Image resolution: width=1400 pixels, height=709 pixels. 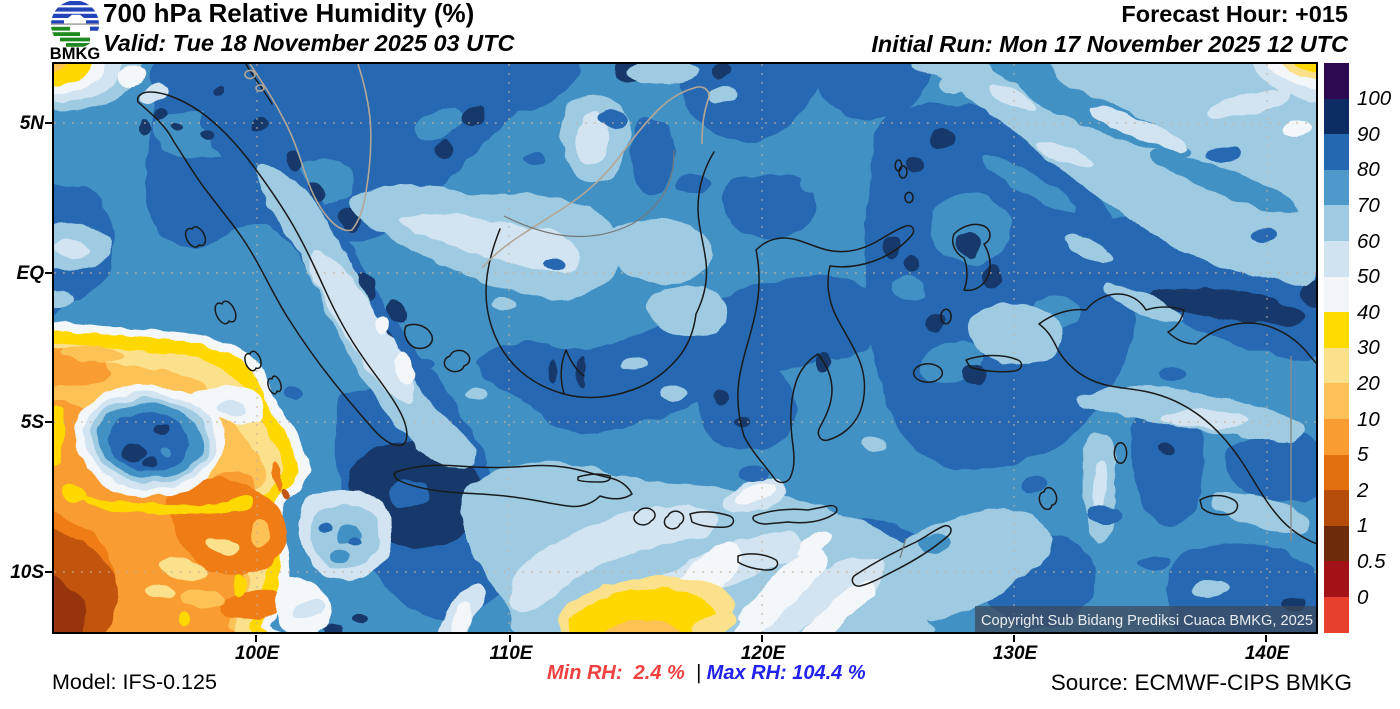 I want to click on svg-text: BMKG, so click(x=75, y=52).